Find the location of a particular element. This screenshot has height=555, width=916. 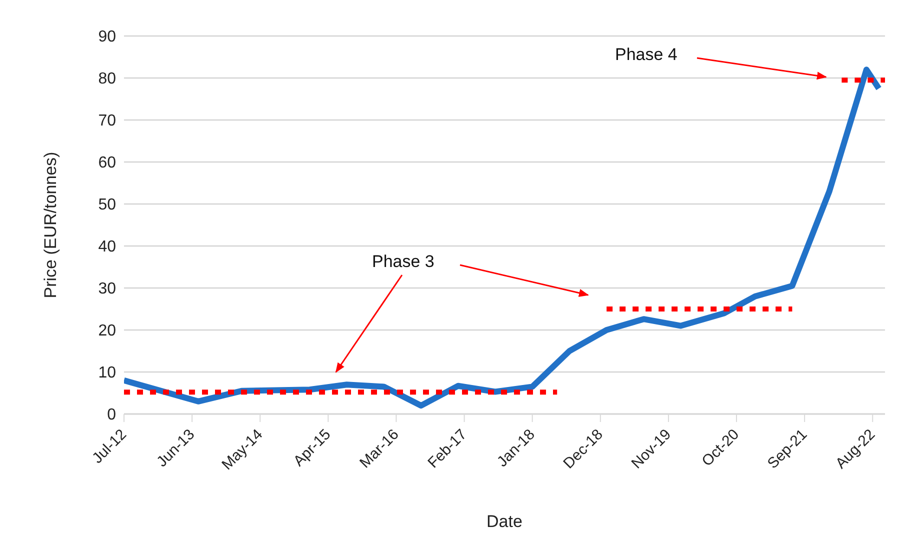

y-tick-label: 60 is located at coordinates (107, 163).